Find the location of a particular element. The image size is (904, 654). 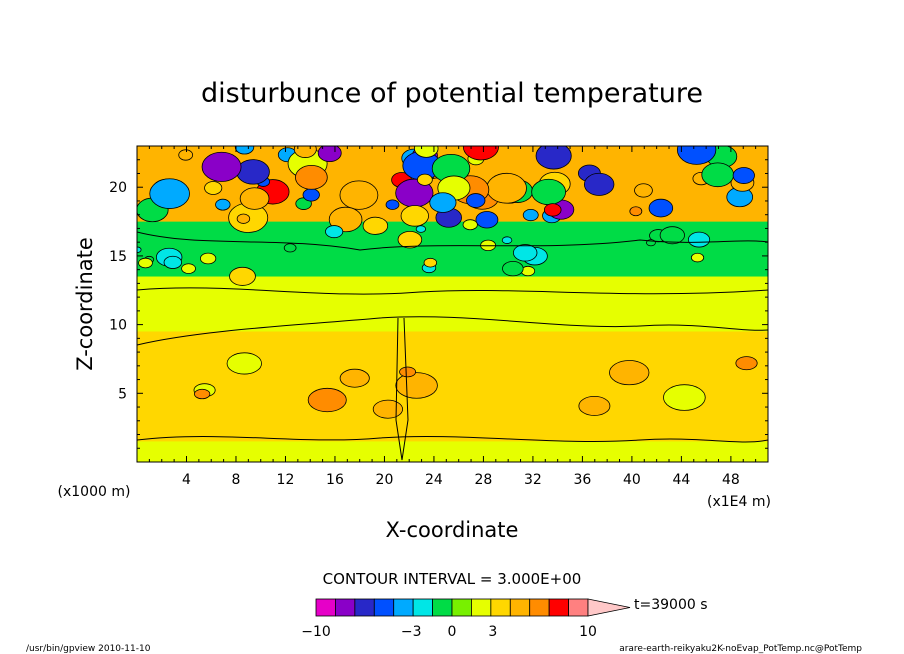

x-tick-label: 32 is located at coordinates (533, 480).